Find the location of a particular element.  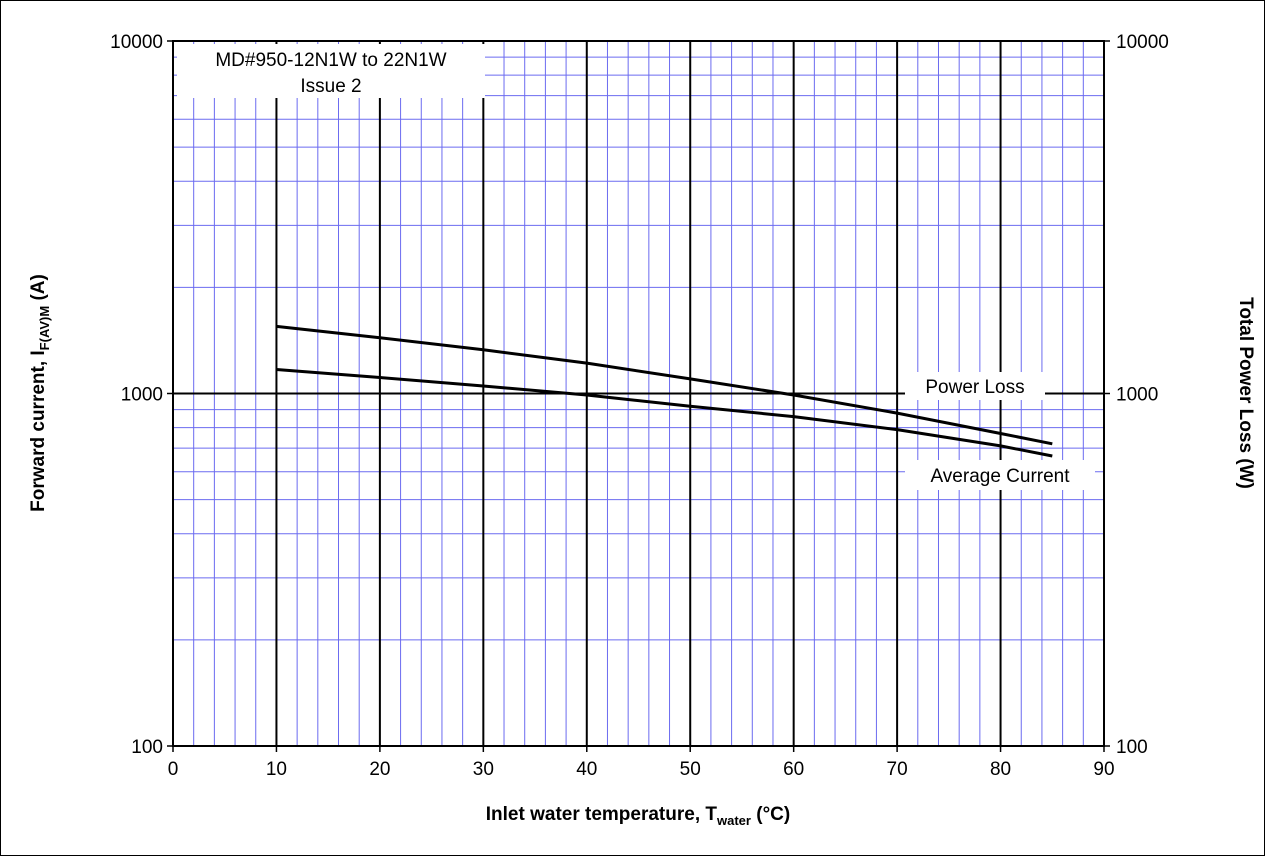

label-bg-power-loss is located at coordinates (975, 386).